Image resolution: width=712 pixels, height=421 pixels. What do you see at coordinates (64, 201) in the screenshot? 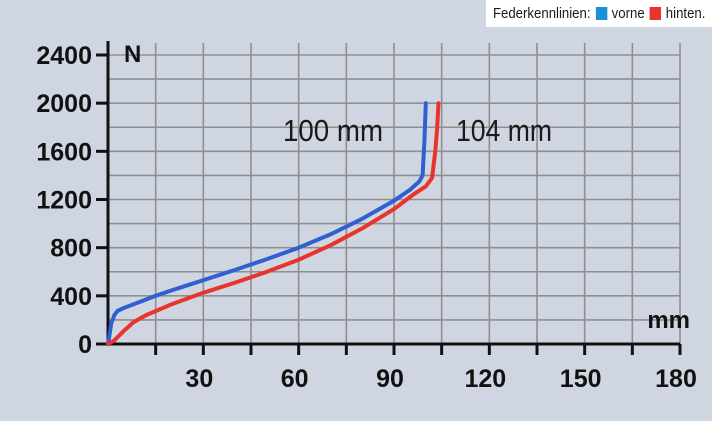
I see `y-tick-label-1200: 1200` at bounding box center [64, 201].